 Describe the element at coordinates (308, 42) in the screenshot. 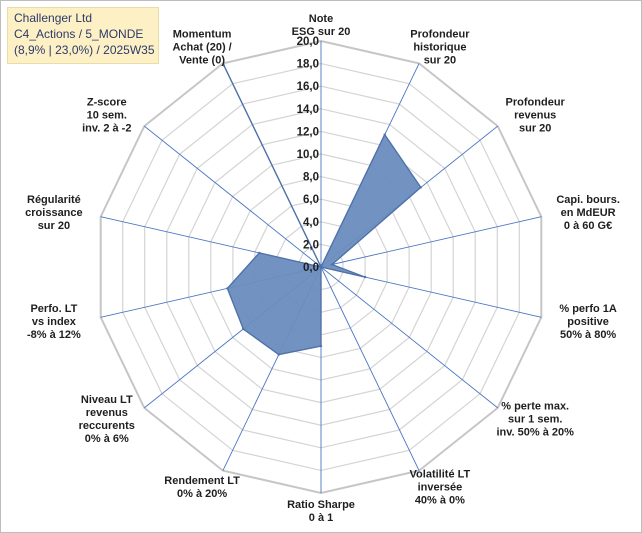

I see `tick-label: 20,0` at that location.